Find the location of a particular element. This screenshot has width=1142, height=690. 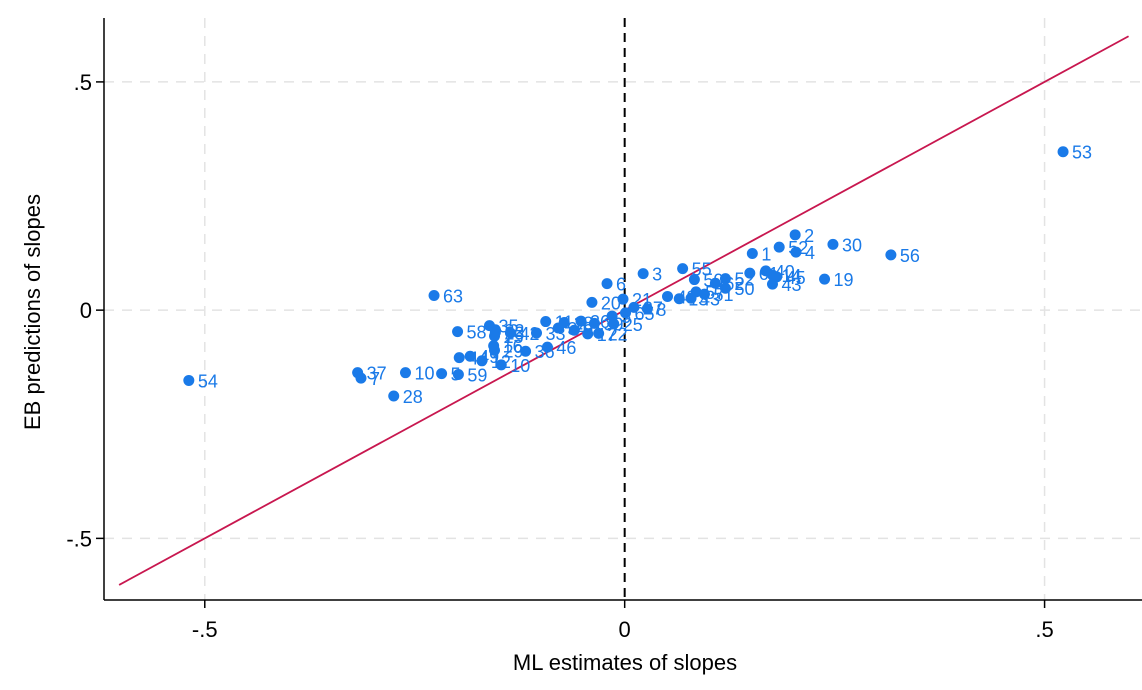

data-point-label: 2 is located at coordinates (809, 236).